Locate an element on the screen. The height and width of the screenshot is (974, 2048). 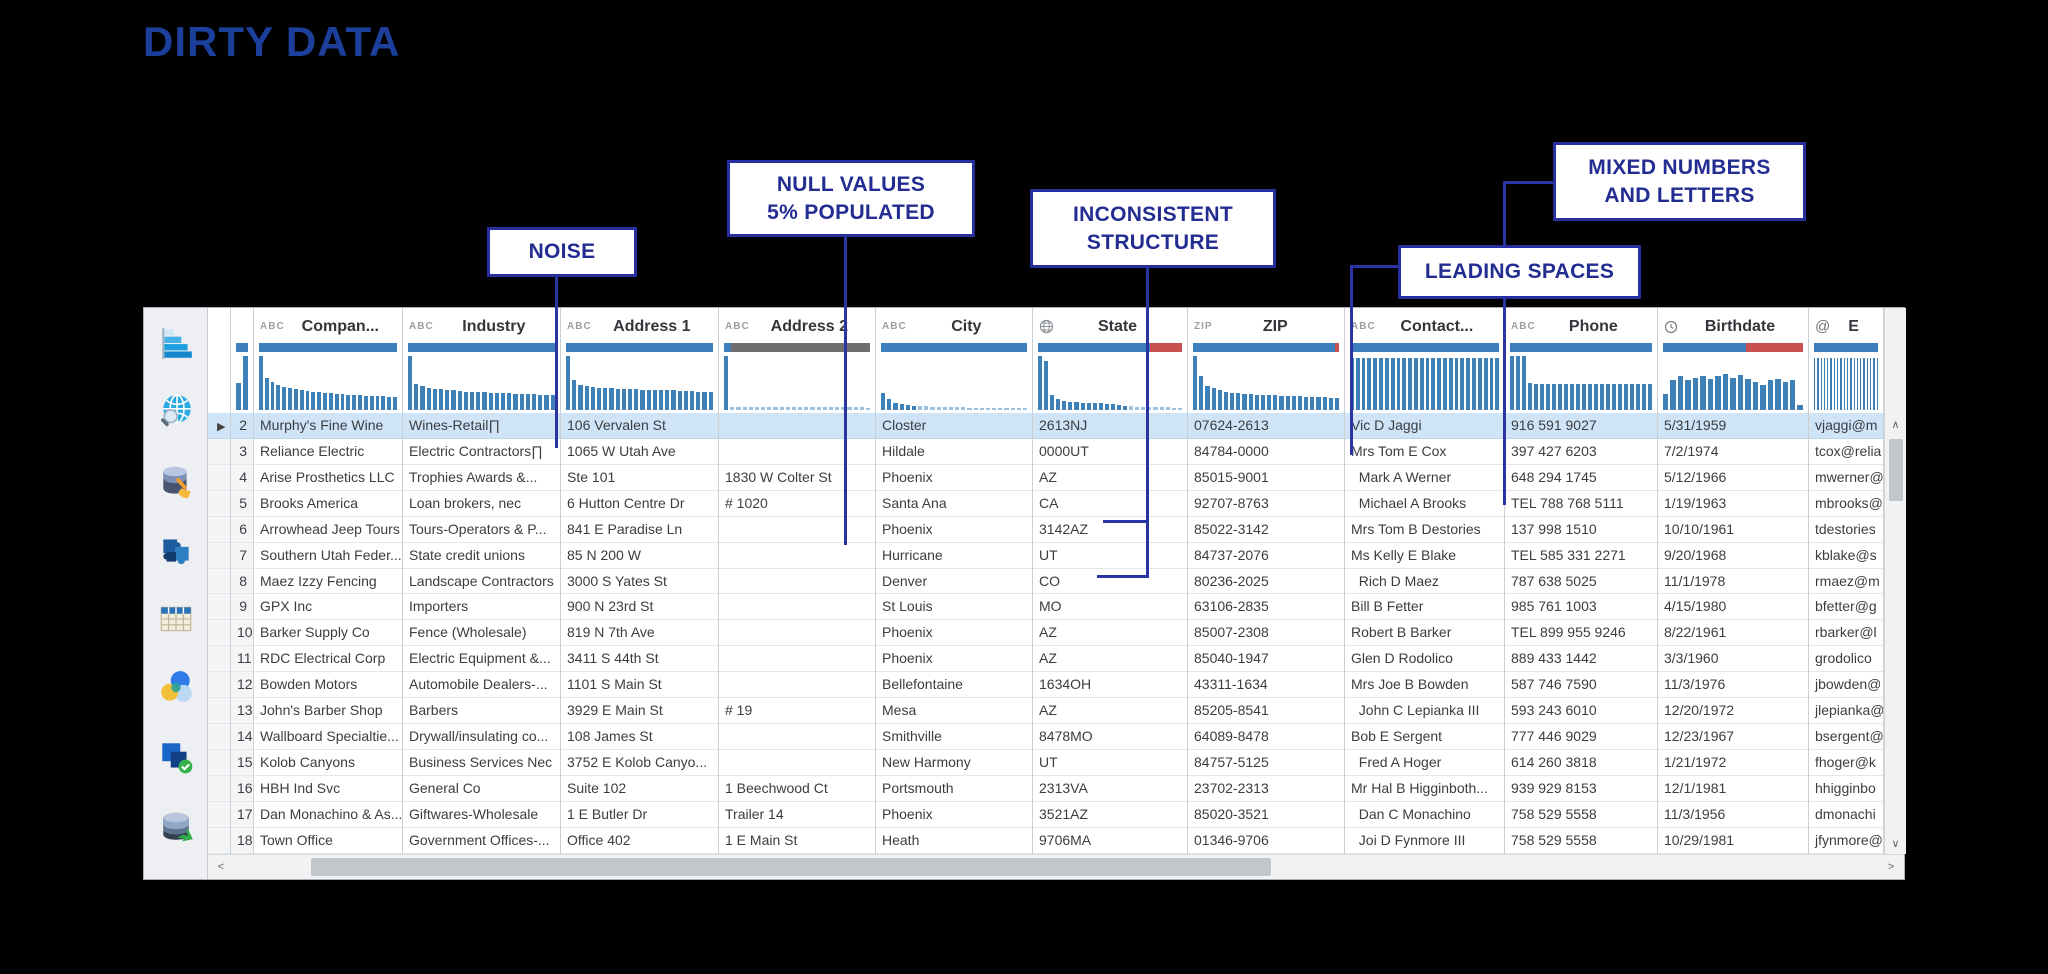
row-number-cell: 2 is located at coordinates (242, 425).